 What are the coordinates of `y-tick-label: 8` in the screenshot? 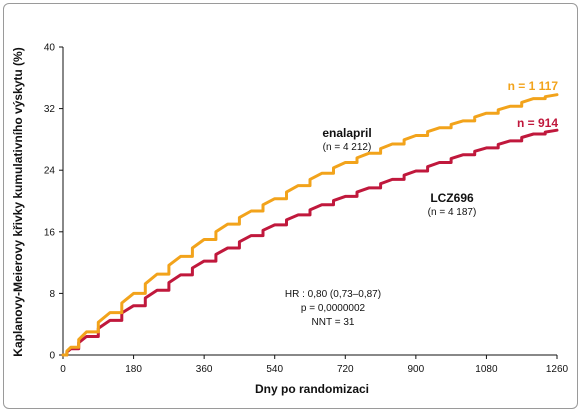 It's located at (52, 294).